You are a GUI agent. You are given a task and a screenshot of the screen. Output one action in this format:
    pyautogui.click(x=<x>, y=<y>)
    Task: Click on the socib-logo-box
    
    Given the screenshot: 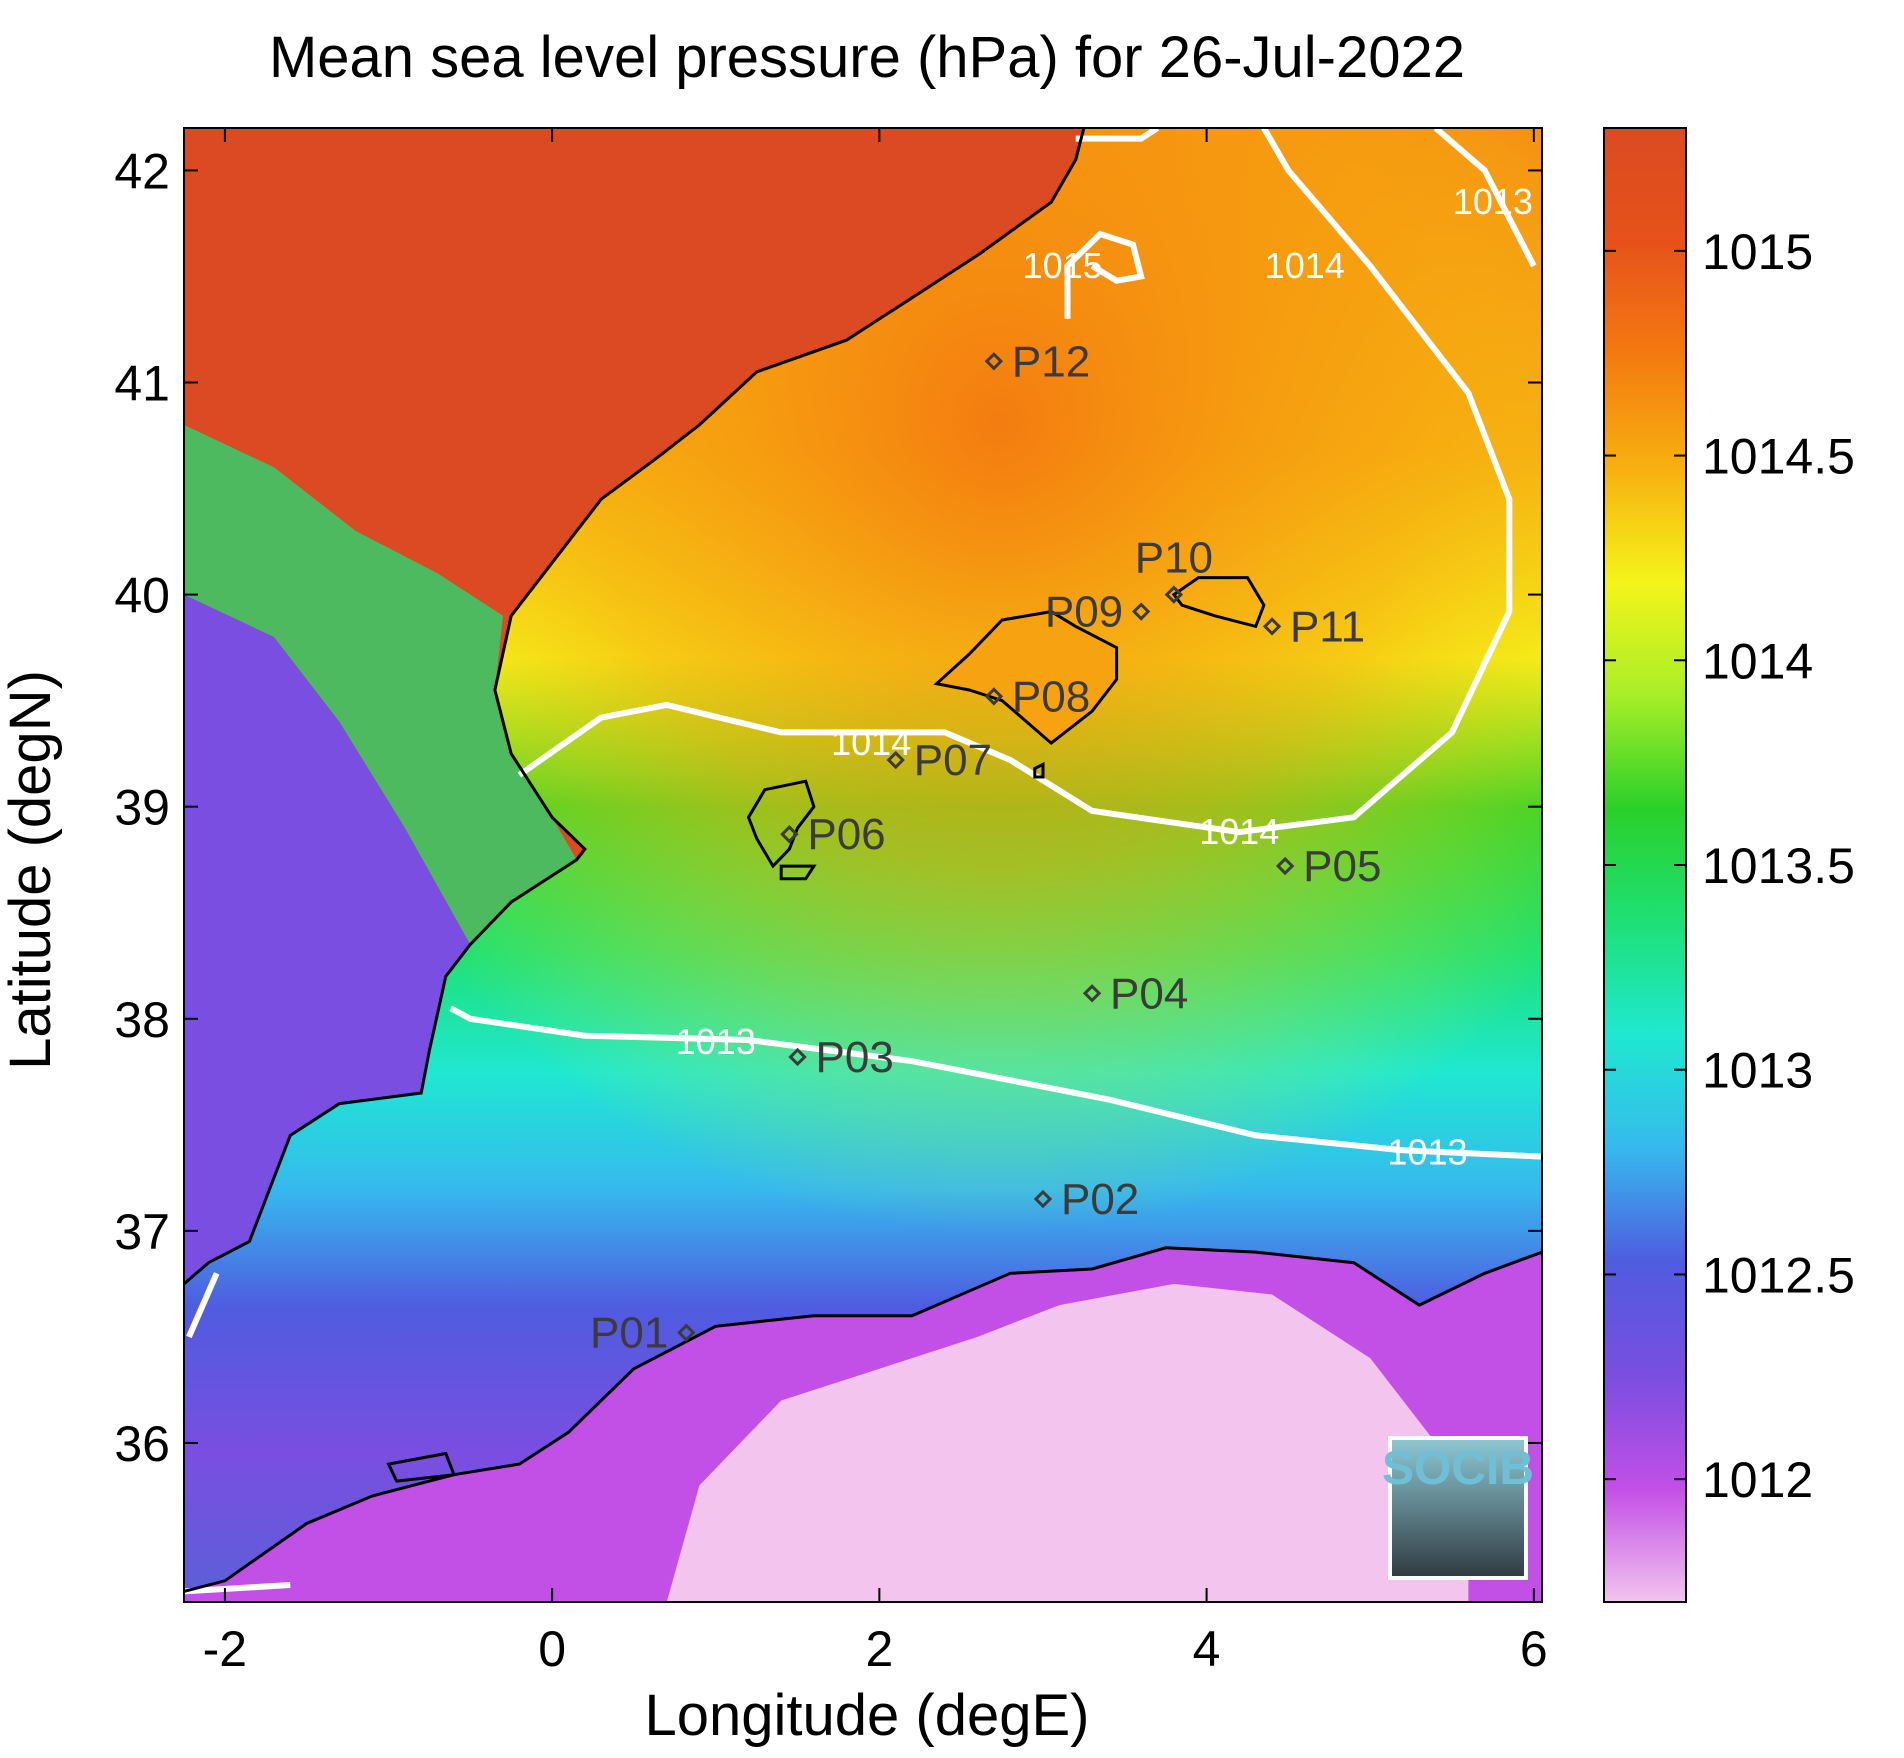 What is the action you would take?
    pyautogui.click(x=1458, y=1508)
    